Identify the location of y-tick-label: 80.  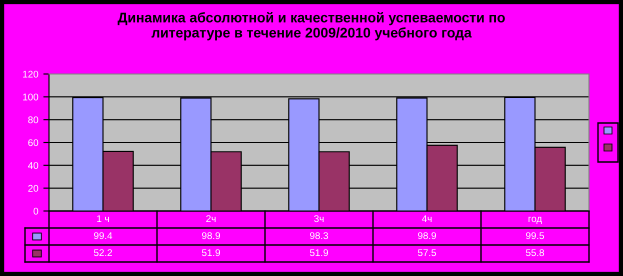
(33, 120).